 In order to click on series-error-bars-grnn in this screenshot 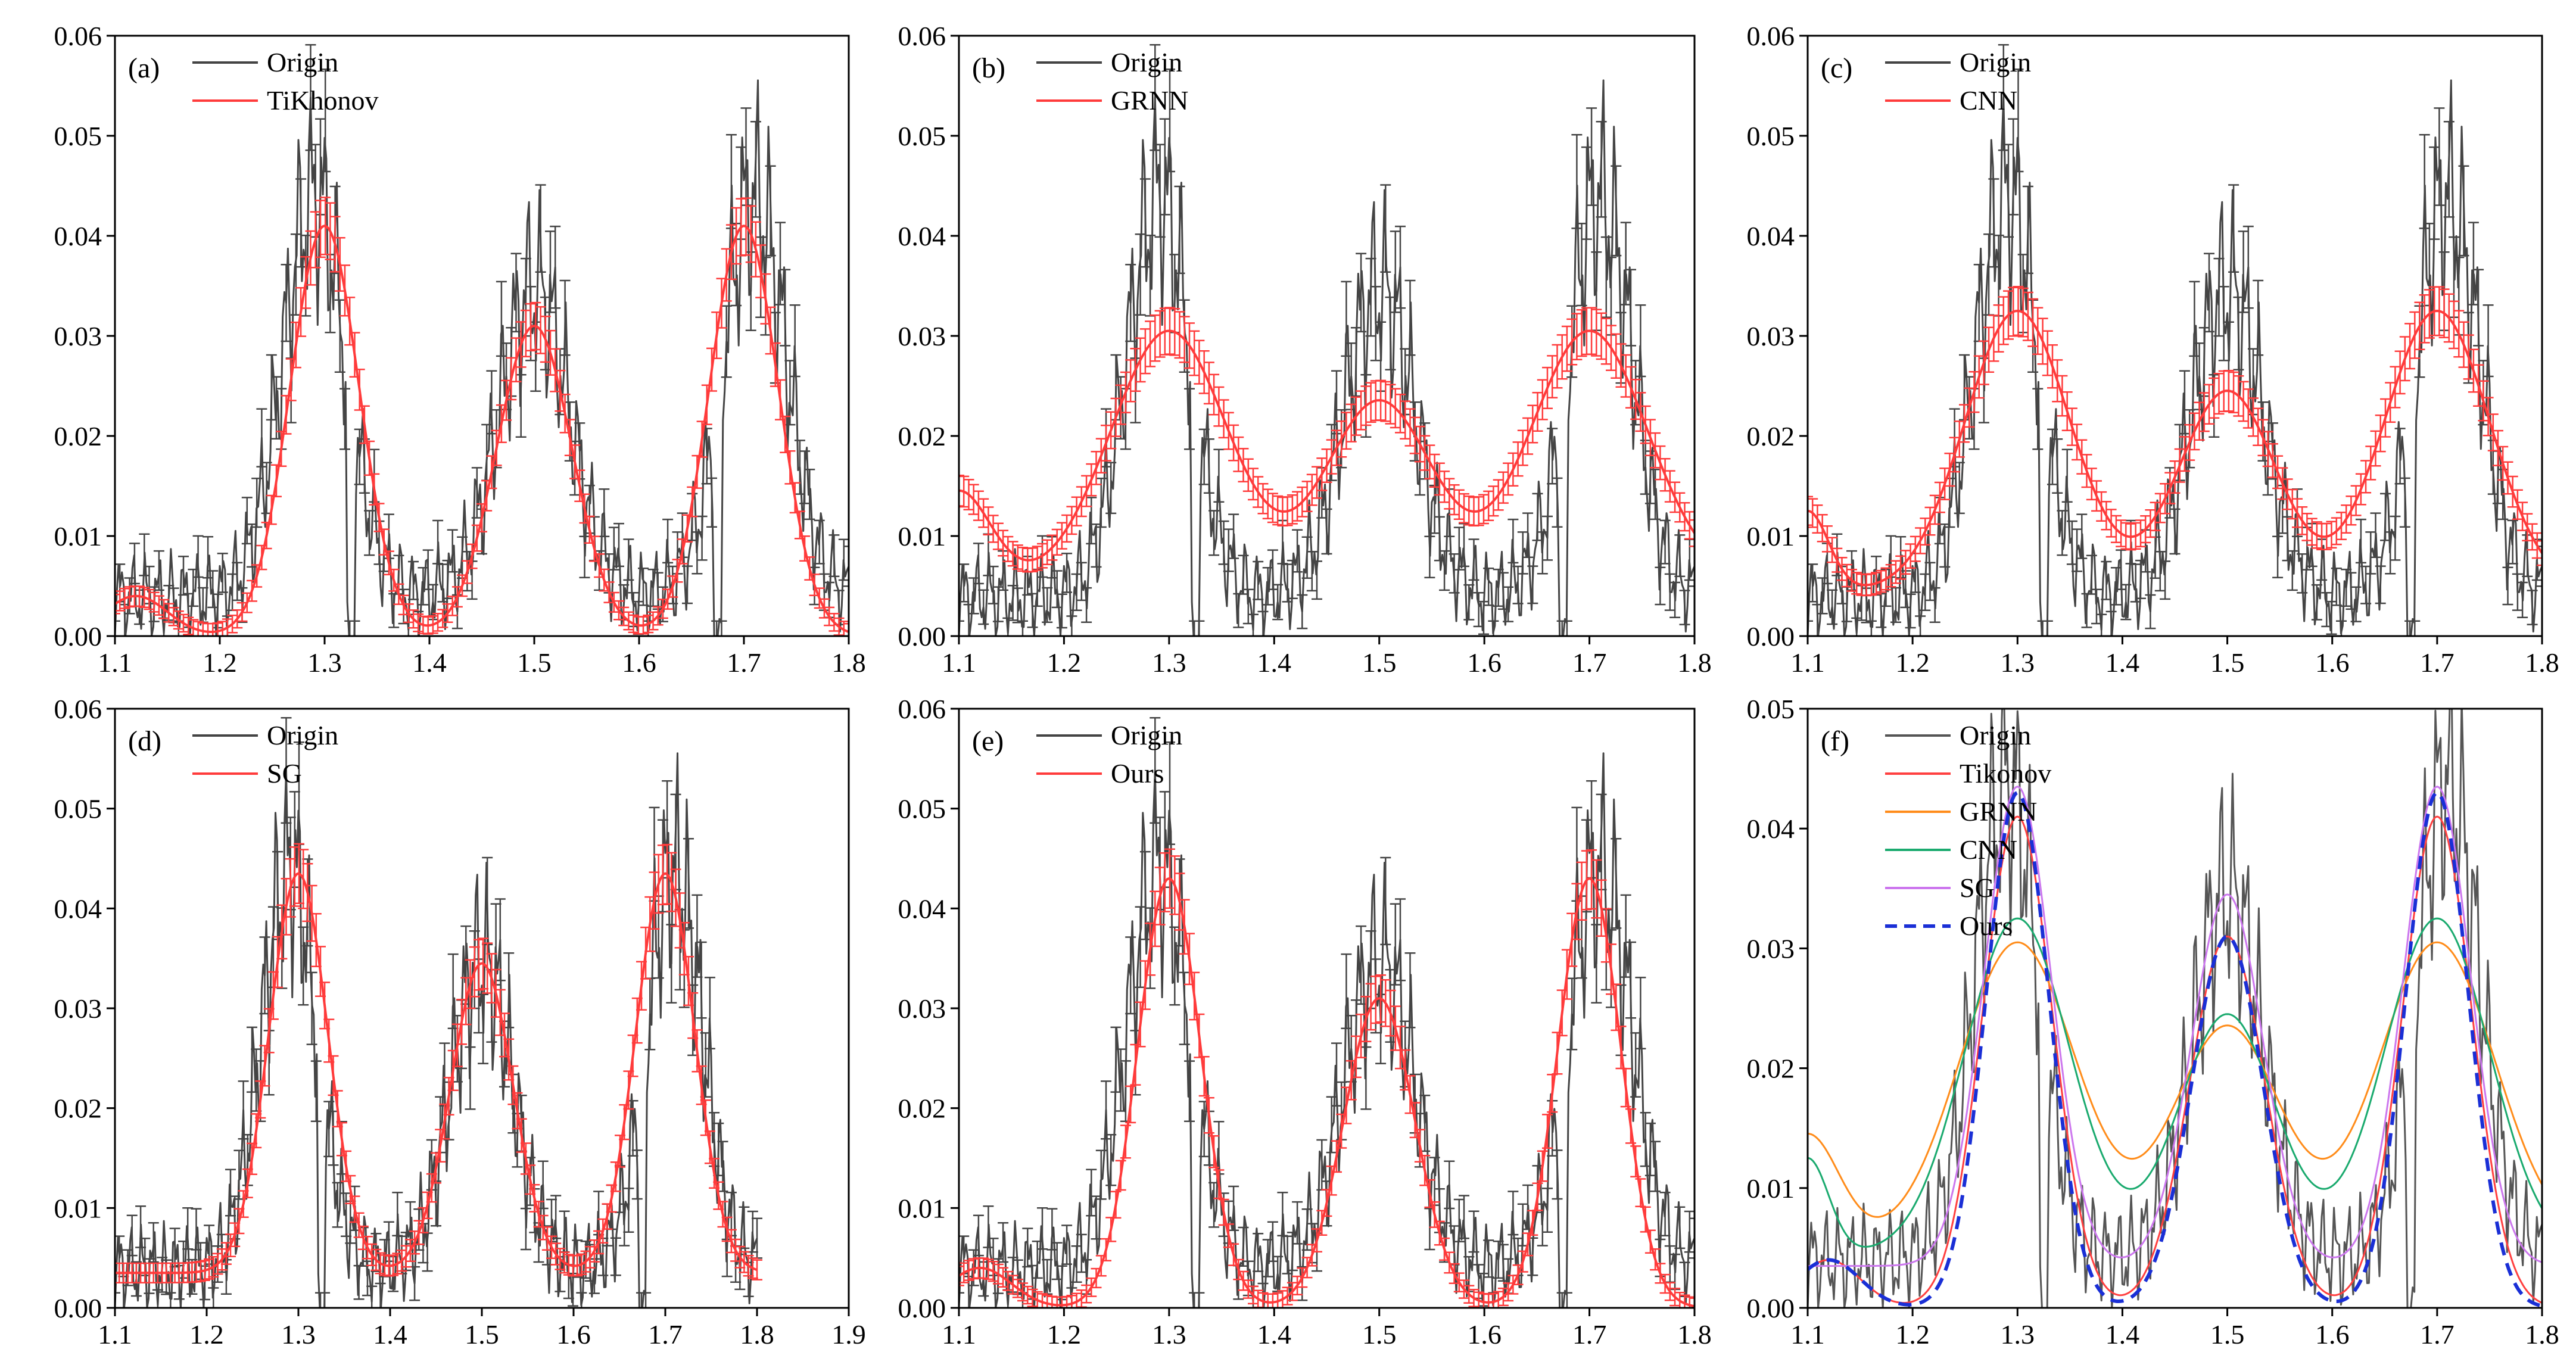, I will do `click(1327, 440)`.